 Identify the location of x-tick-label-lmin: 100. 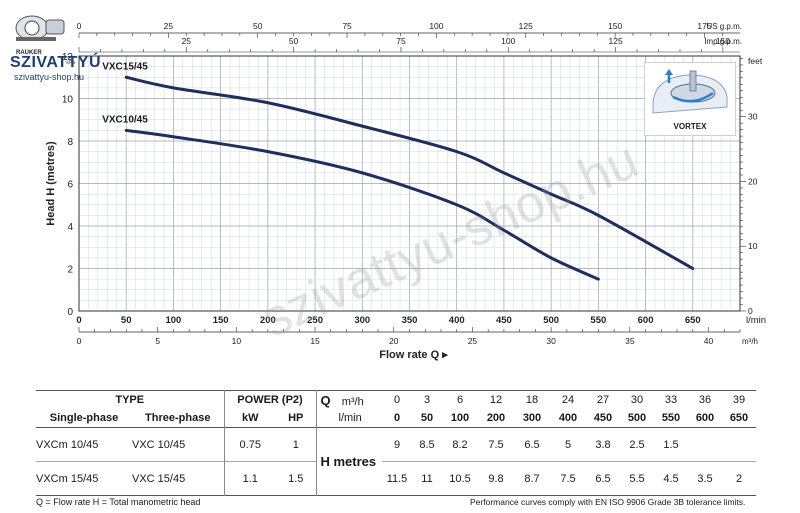
(173, 320).